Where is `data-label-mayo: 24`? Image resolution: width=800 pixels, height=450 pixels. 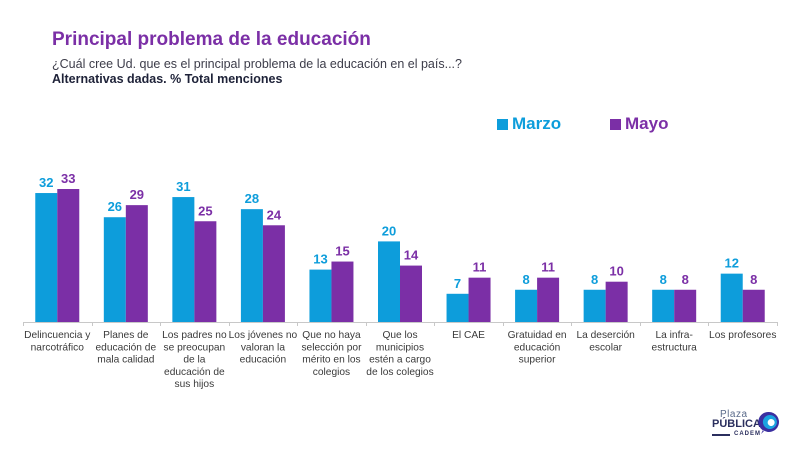 data-label-mayo: 24 is located at coordinates (274, 214).